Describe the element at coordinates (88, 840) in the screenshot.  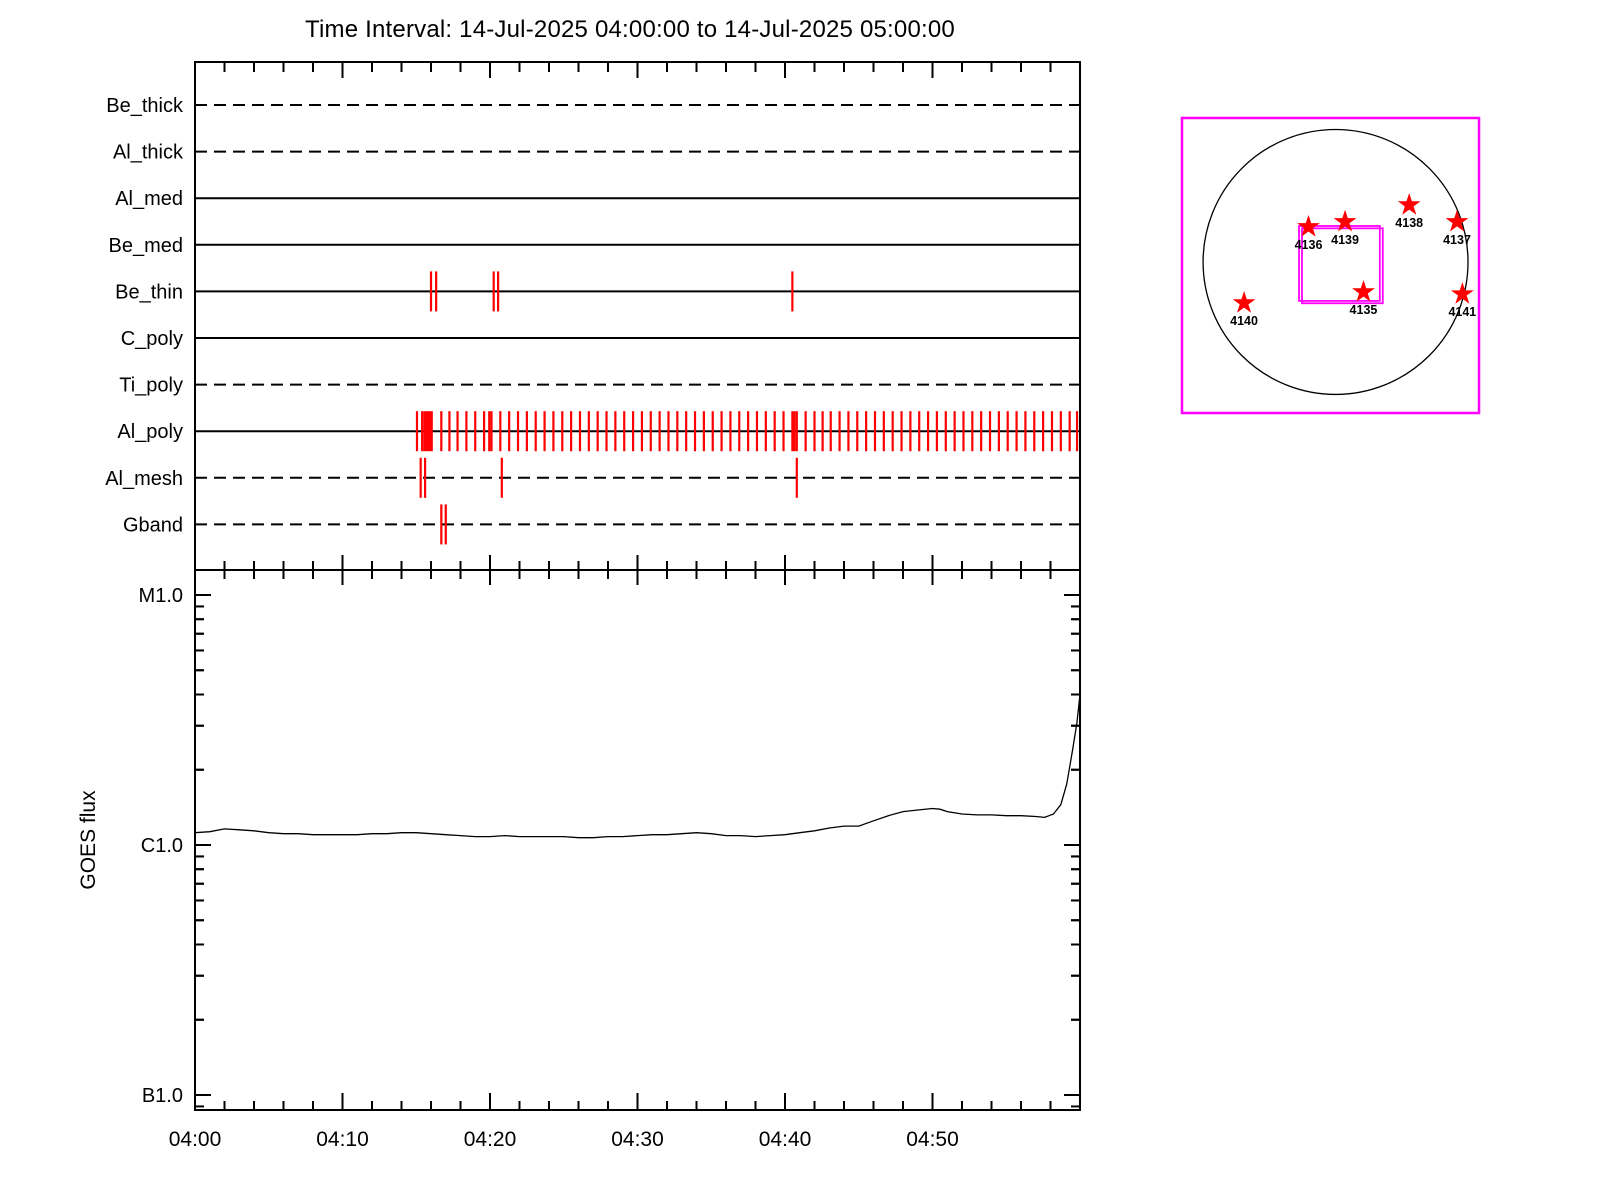
I see `goes-axis-title: GOES flux` at that location.